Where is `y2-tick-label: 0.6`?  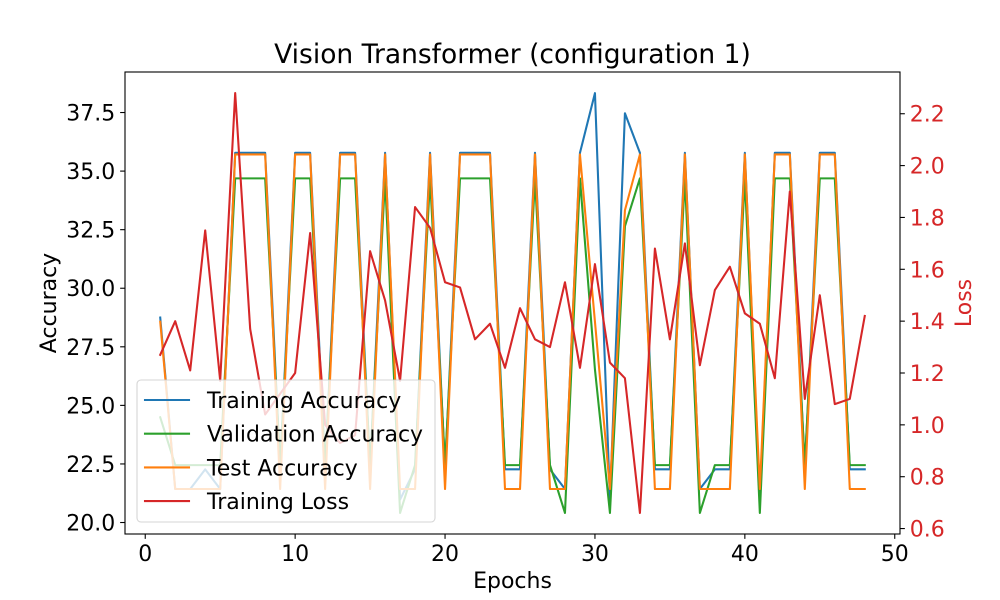
y2-tick-label: 0.6 is located at coordinates (927, 530).